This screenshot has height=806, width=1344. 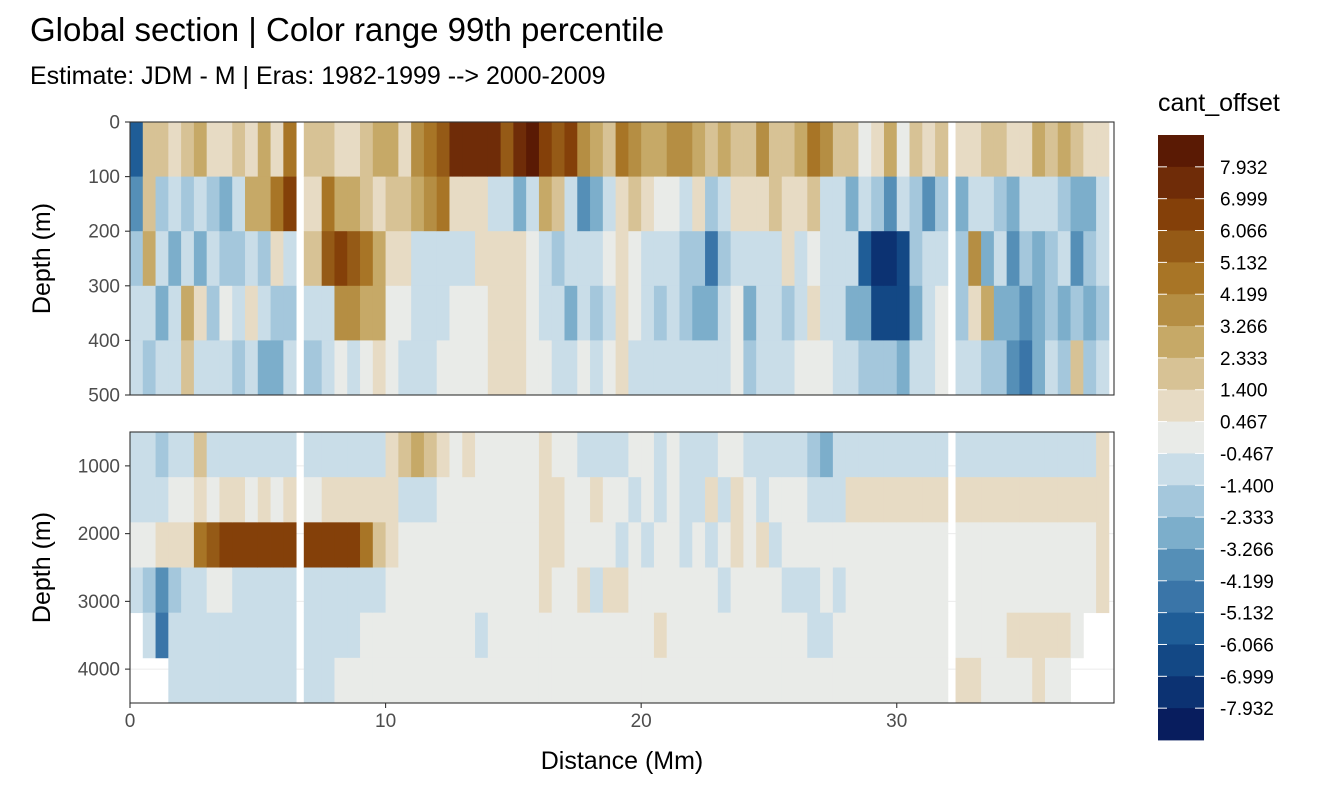 What do you see at coordinates (1244, 423) in the screenshot?
I see `legend-label: 0.467` at bounding box center [1244, 423].